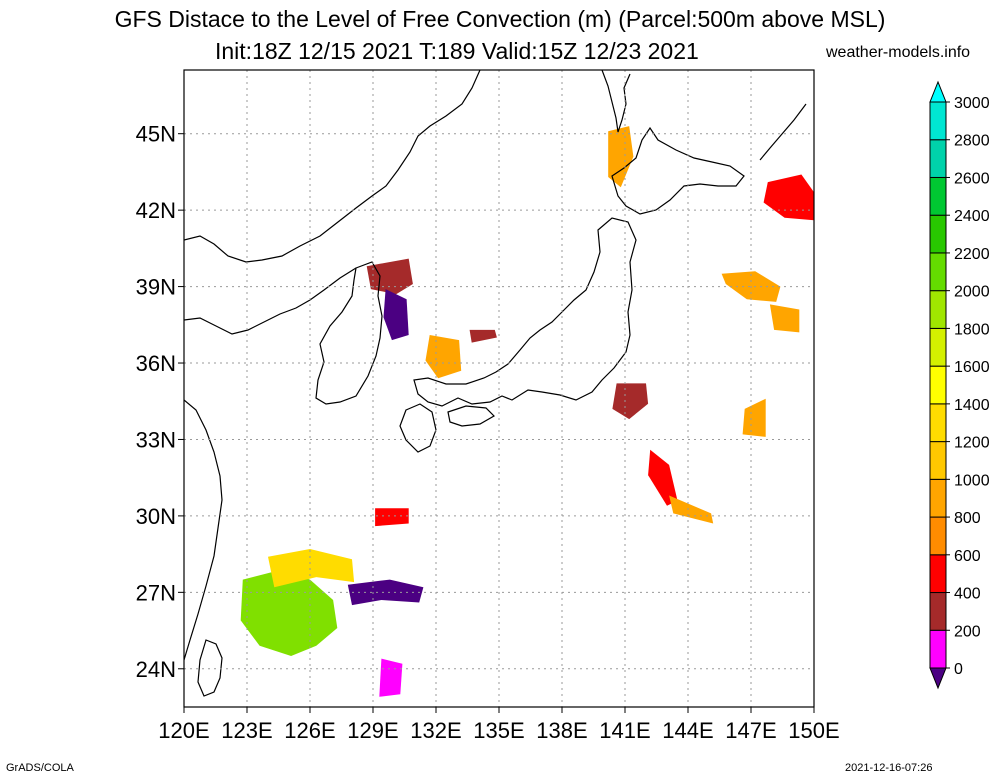 Image resolution: width=1000 pixels, height=779 pixels. I want to click on lat-tick-label: 30N, so click(156, 516).